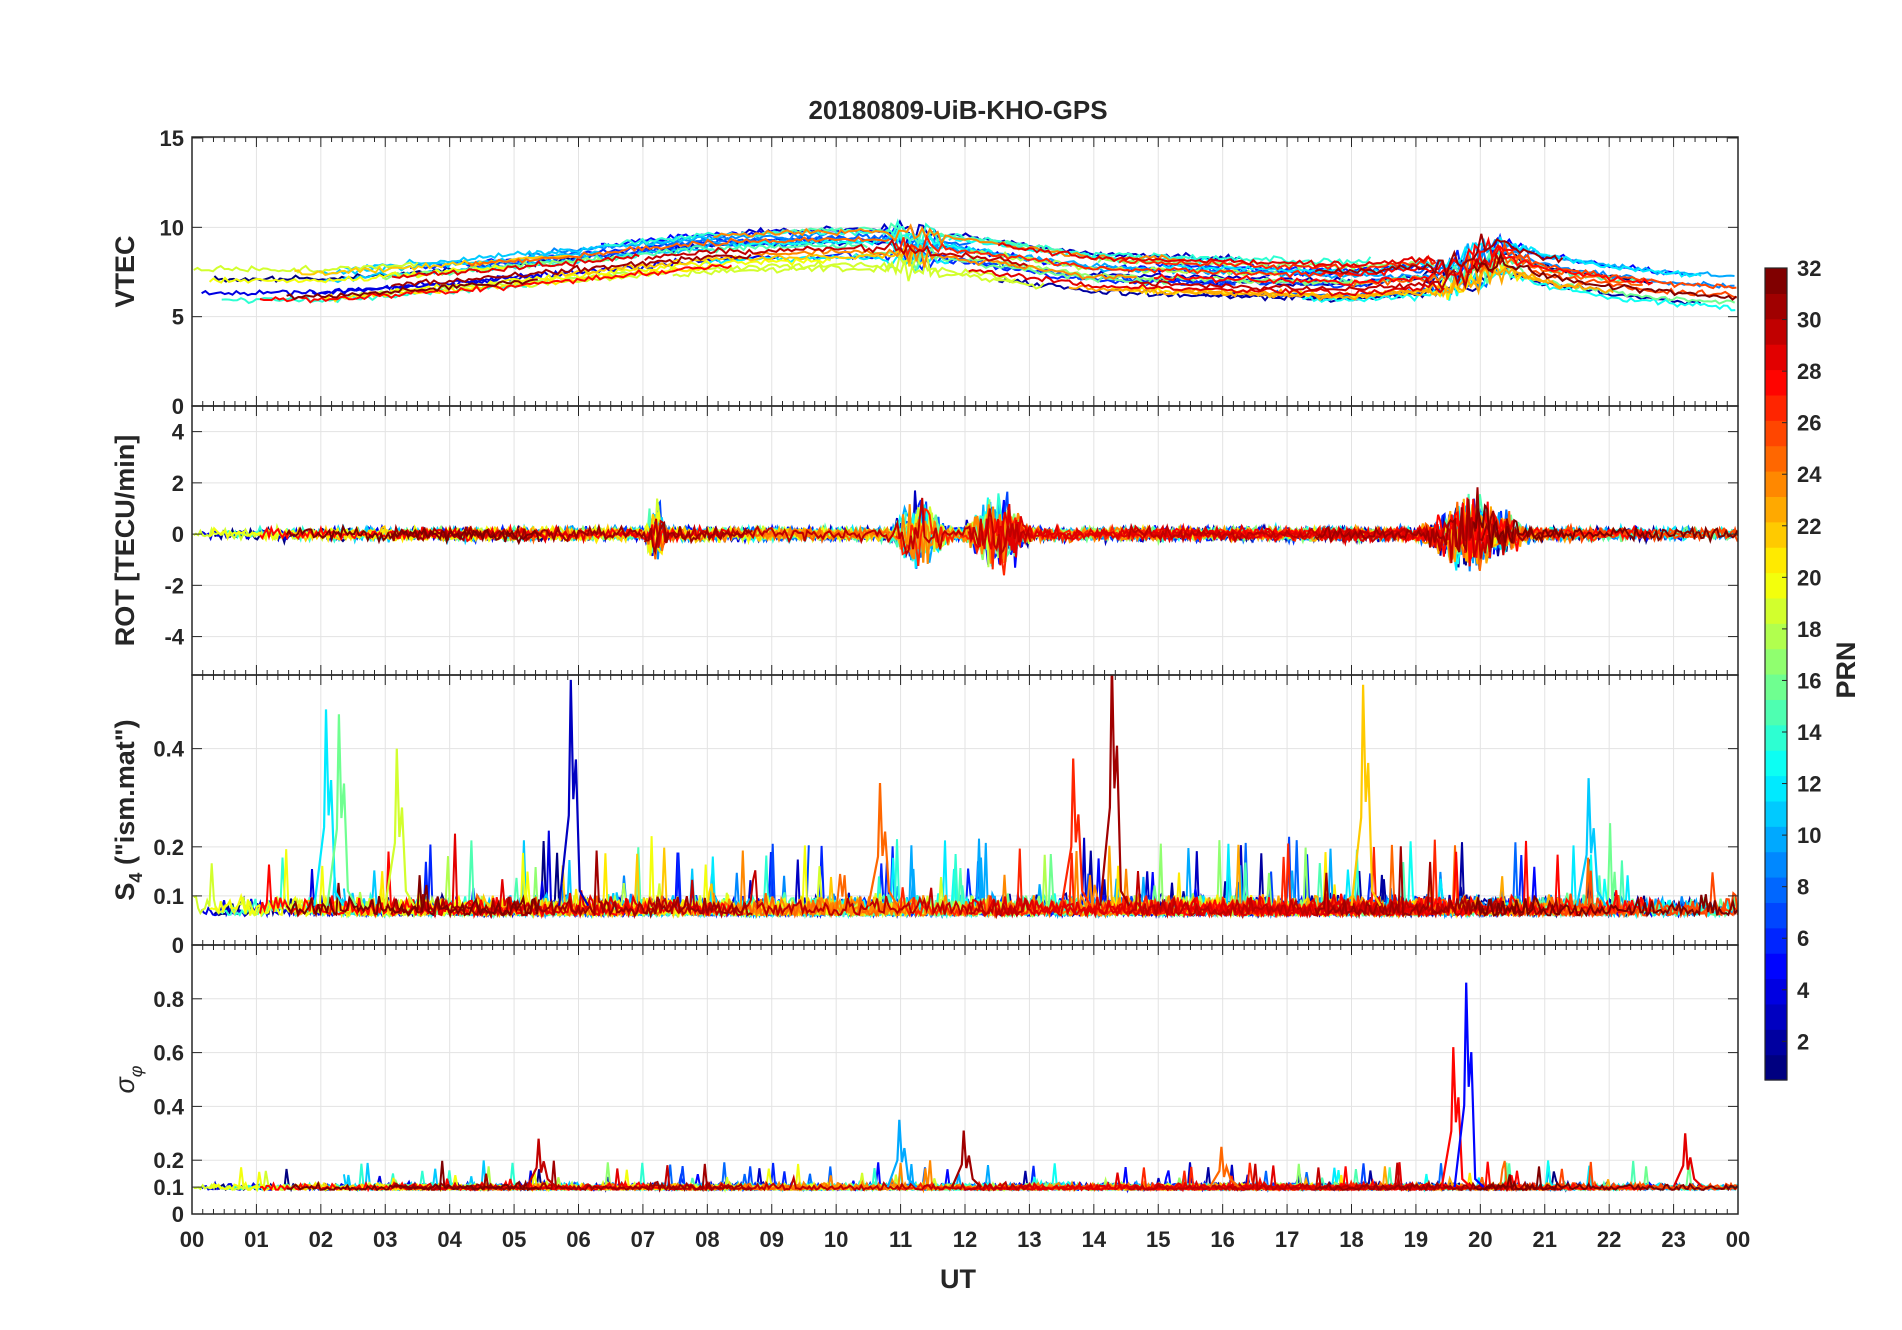  Describe the element at coordinates (192, 1239) in the screenshot. I see `x-tick-label: 00` at that location.